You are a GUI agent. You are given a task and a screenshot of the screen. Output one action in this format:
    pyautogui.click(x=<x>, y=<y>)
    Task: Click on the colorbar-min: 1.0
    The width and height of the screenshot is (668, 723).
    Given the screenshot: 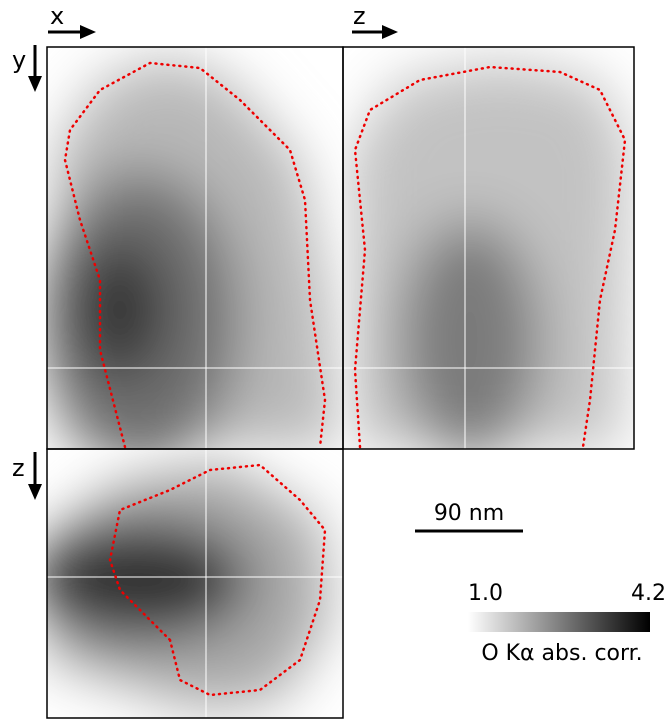 What is the action you would take?
    pyautogui.click(x=485, y=593)
    